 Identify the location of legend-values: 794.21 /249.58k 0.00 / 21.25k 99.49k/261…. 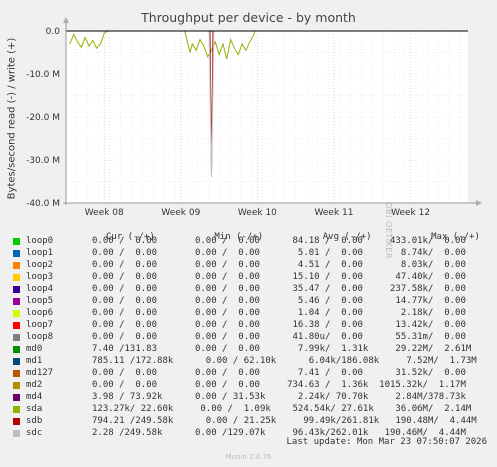
(284, 421).